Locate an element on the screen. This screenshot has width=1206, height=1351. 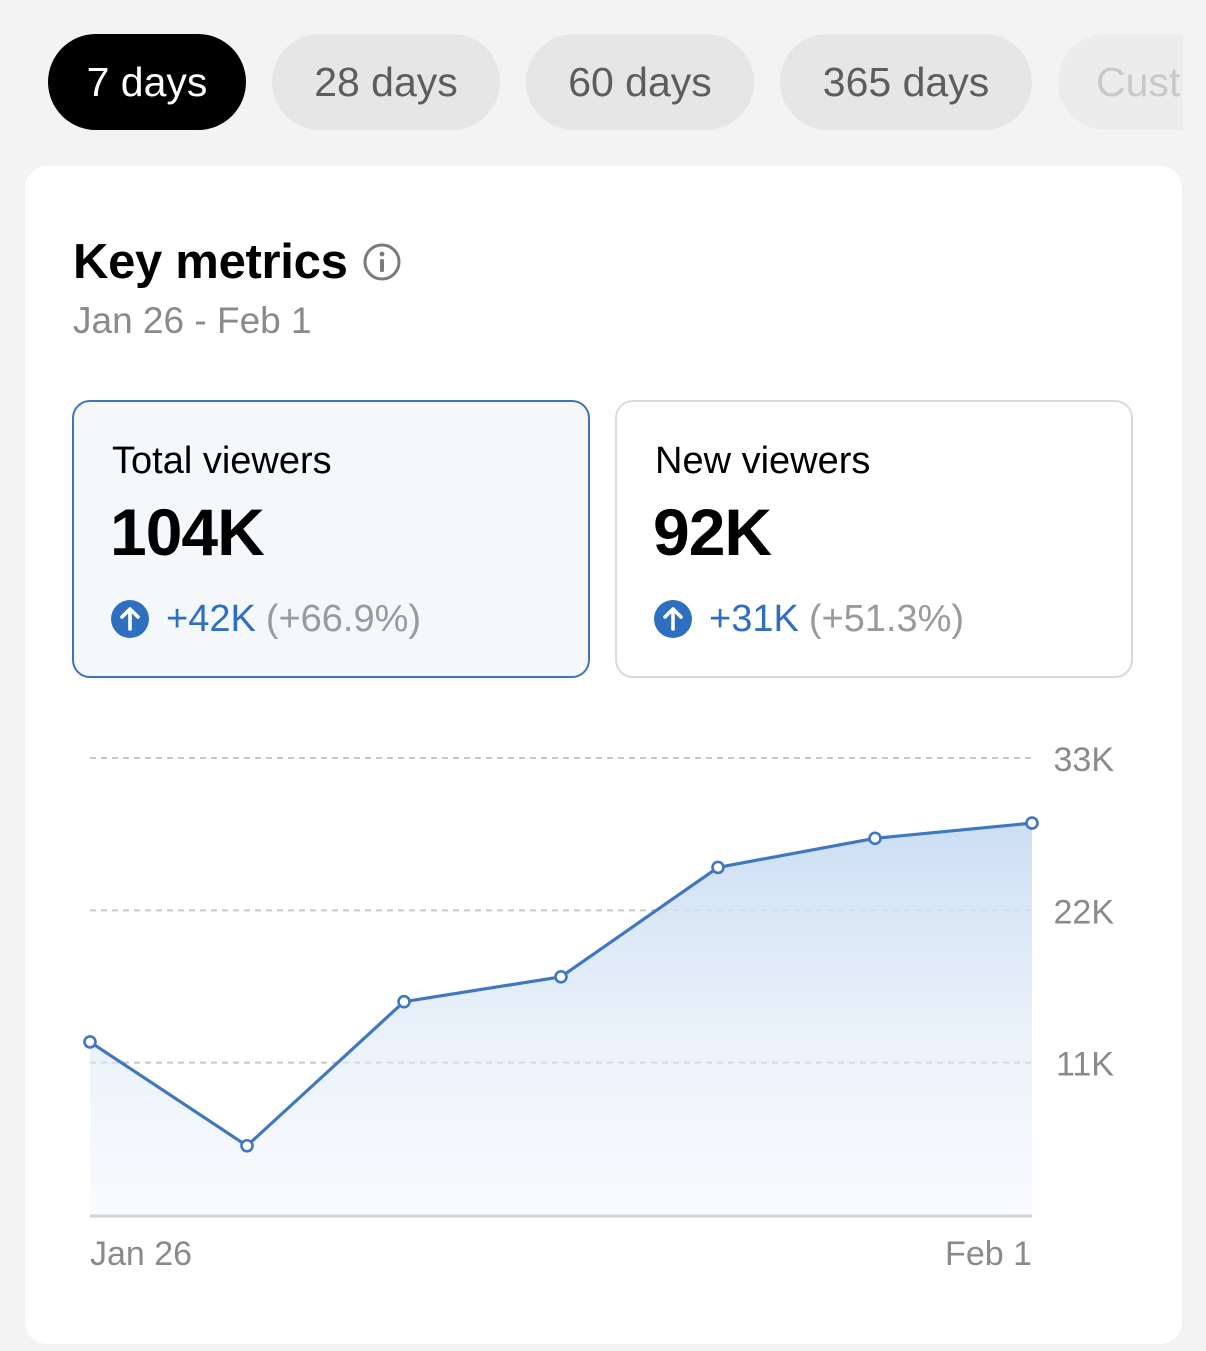
delta-percent: (+51.3%) is located at coordinates (886, 618).